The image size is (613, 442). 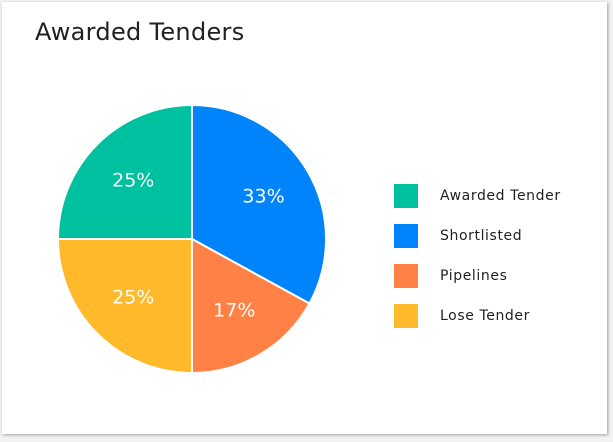 I want to click on chart-title: Awarded Tenders, so click(x=140, y=32).